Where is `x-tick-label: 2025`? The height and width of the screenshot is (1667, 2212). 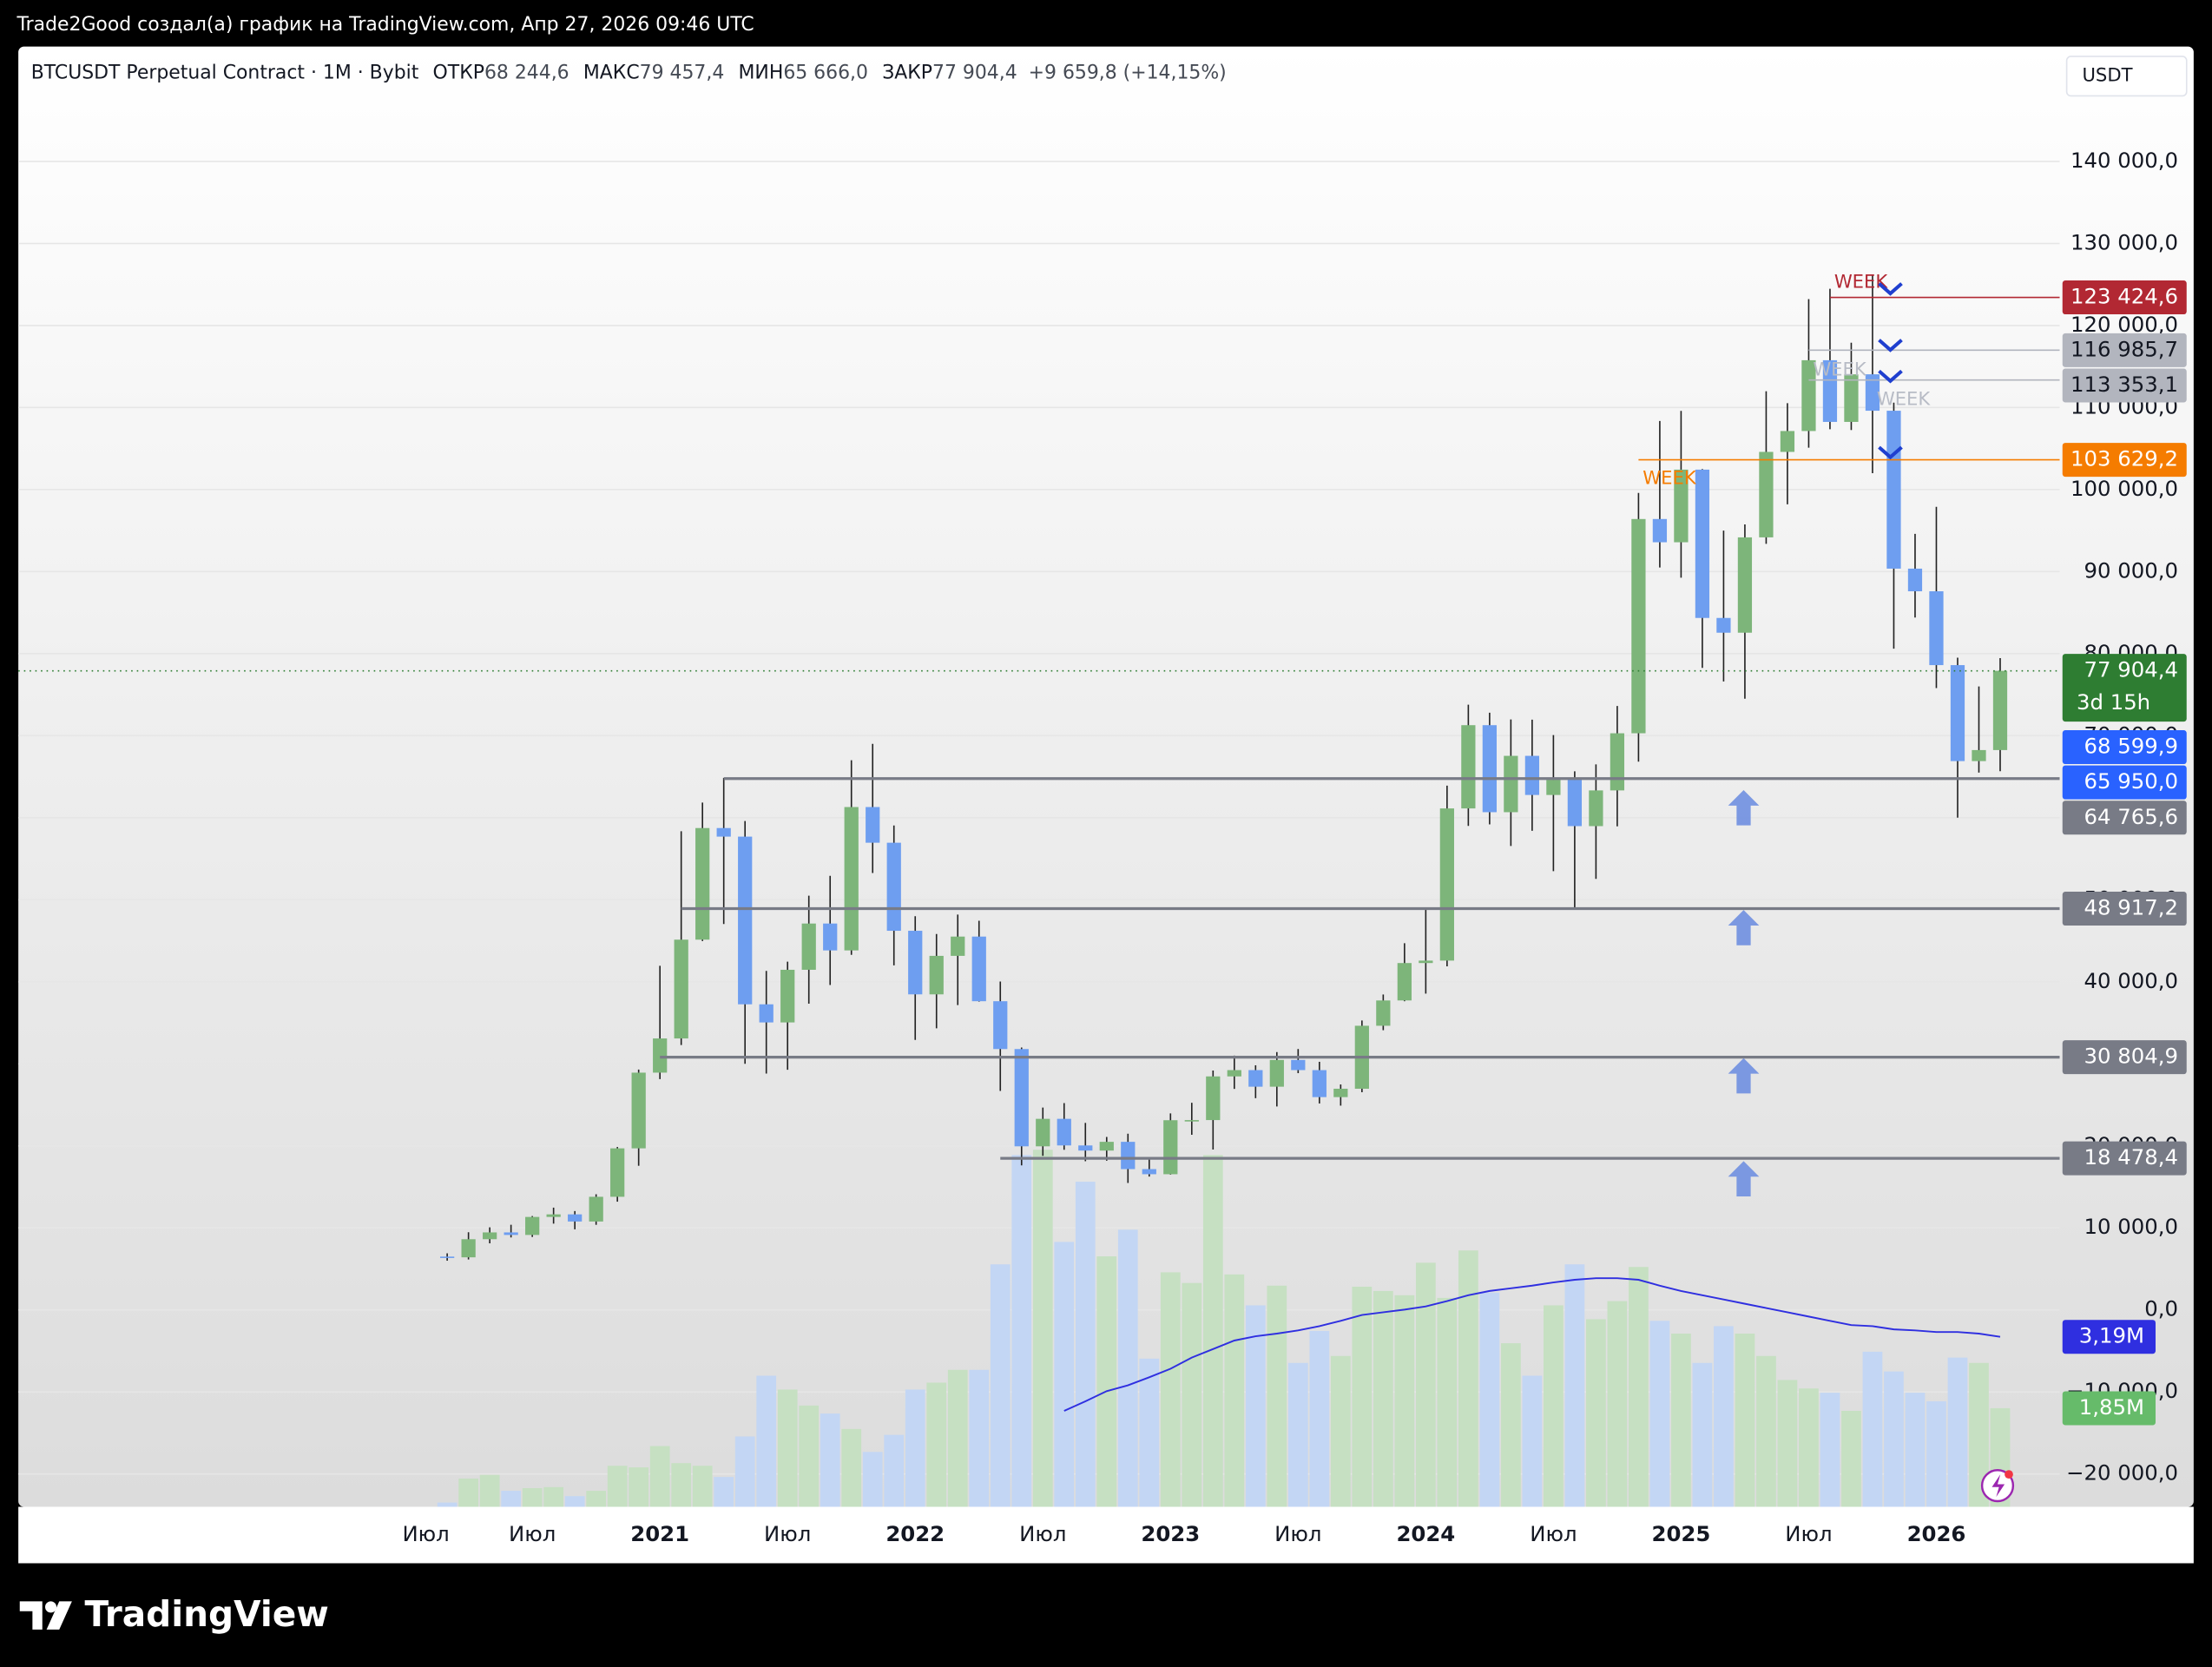
x-tick-label: 2025 is located at coordinates (1681, 1533).